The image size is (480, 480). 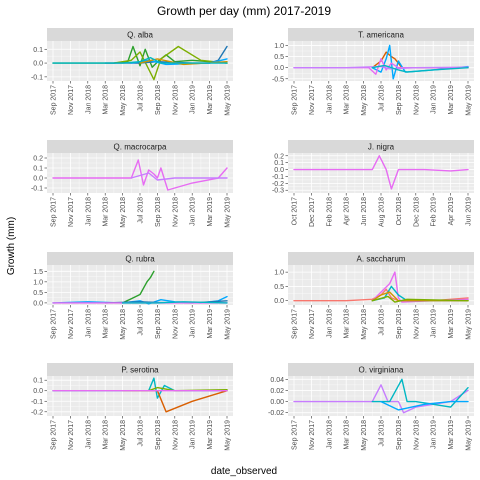 I want to click on facet-strip-label: Q. alba, so click(x=140, y=35).